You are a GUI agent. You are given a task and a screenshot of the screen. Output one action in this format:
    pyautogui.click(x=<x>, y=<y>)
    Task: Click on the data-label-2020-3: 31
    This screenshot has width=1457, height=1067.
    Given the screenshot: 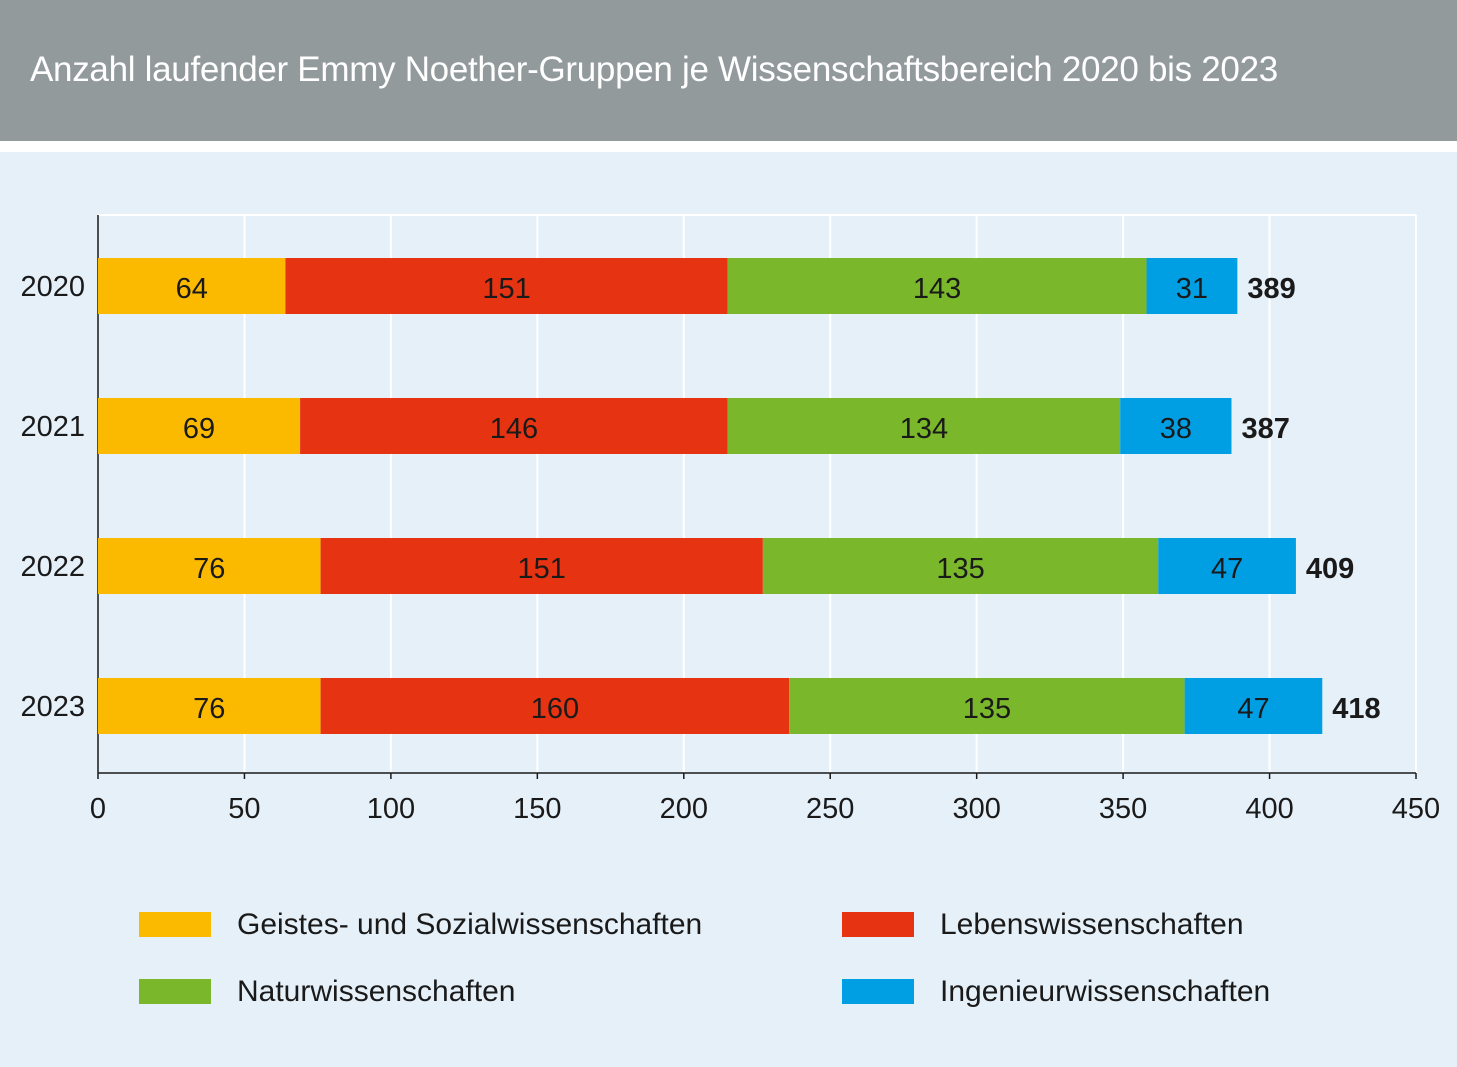 What is the action you would take?
    pyautogui.click(x=1192, y=289)
    